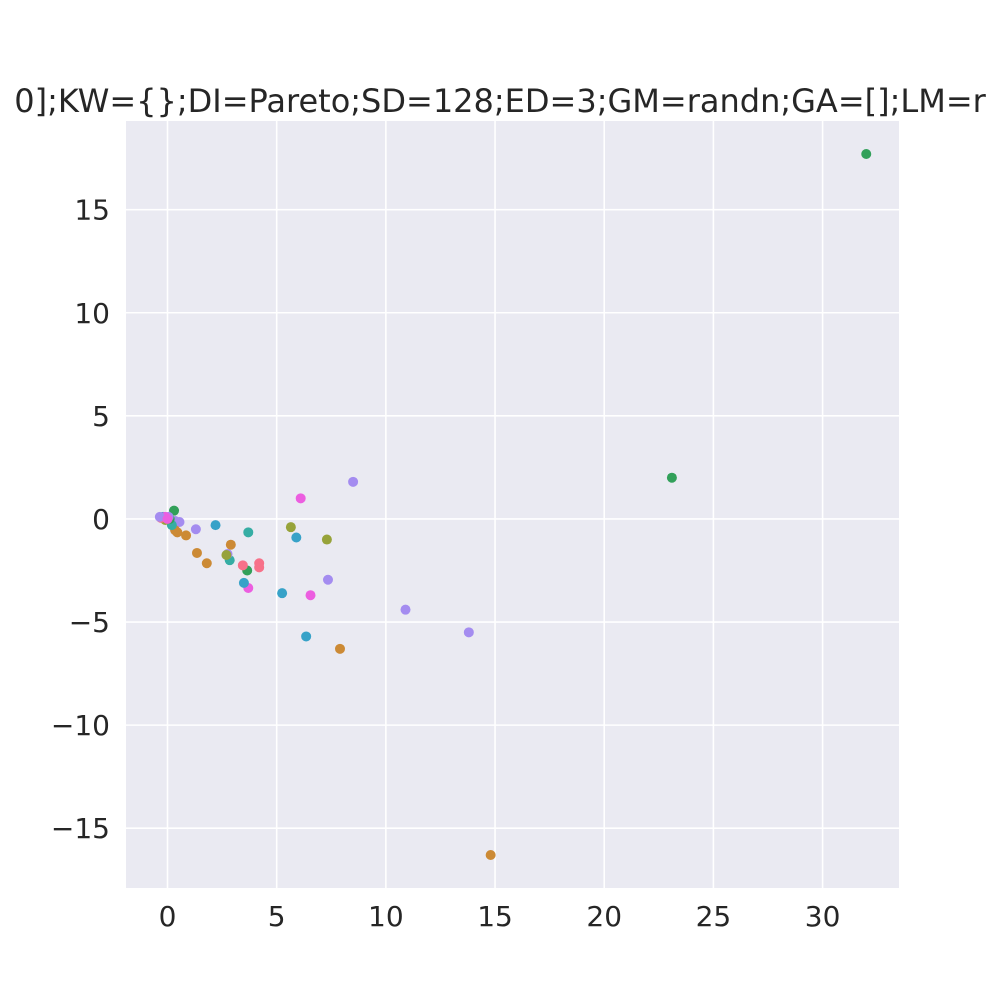 This screenshot has width=1000, height=1005. Describe the element at coordinates (168, 916) in the screenshot. I see `x-tick-label: 0` at that location.